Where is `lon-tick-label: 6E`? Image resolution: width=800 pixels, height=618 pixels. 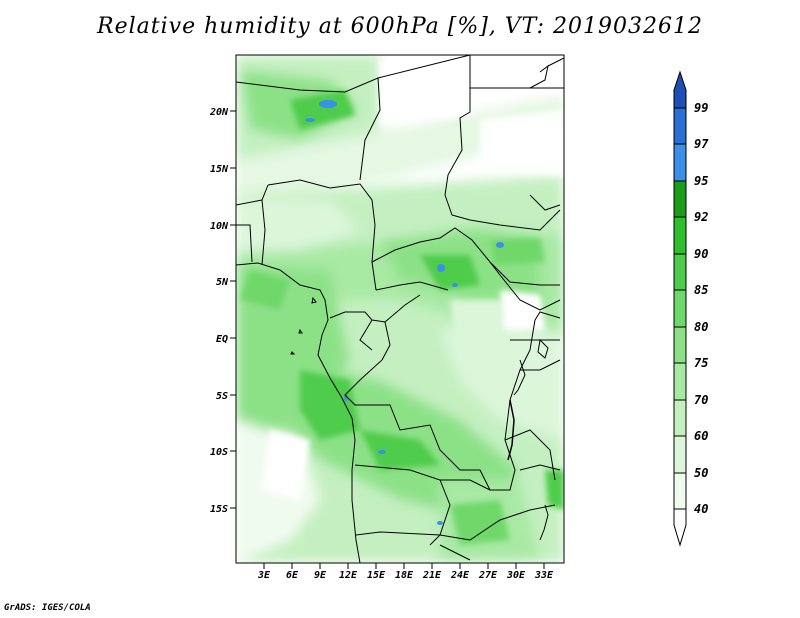
lon-tick-label: 6E is located at coordinates (292, 575).